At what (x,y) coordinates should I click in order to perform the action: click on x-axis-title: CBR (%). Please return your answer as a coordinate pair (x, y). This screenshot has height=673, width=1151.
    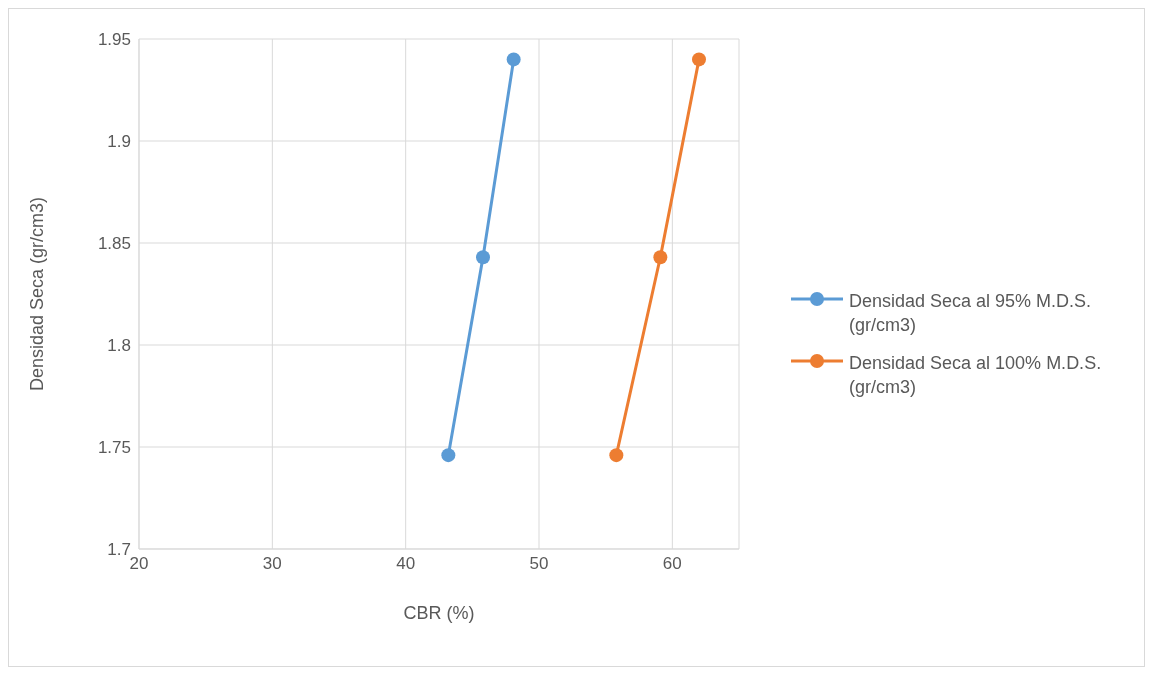
    Looking at the image, I should click on (439, 613).